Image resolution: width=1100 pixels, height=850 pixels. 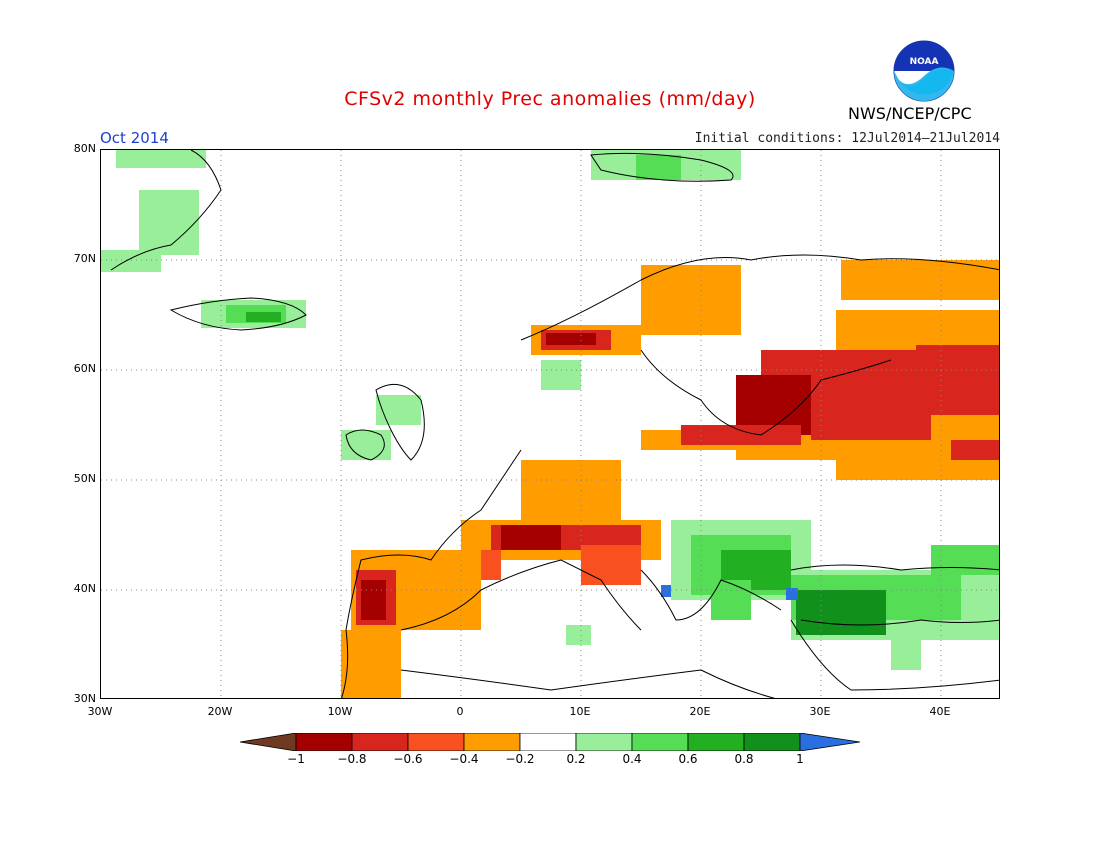 I want to click on lon-label: 40E, so click(x=940, y=711).